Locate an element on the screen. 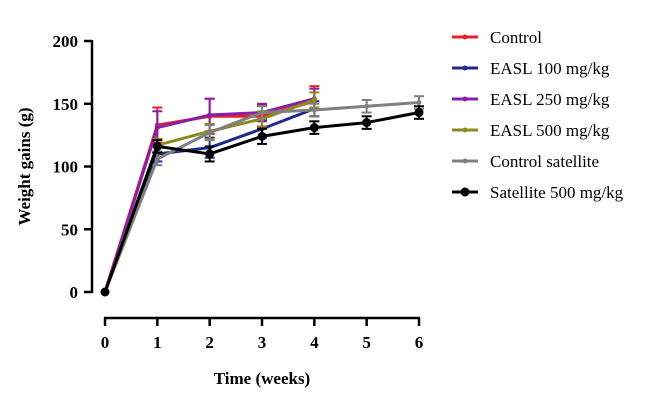 This screenshot has width=655, height=407. legend-item: EASL 250 mg/kg is located at coordinates (531, 99).